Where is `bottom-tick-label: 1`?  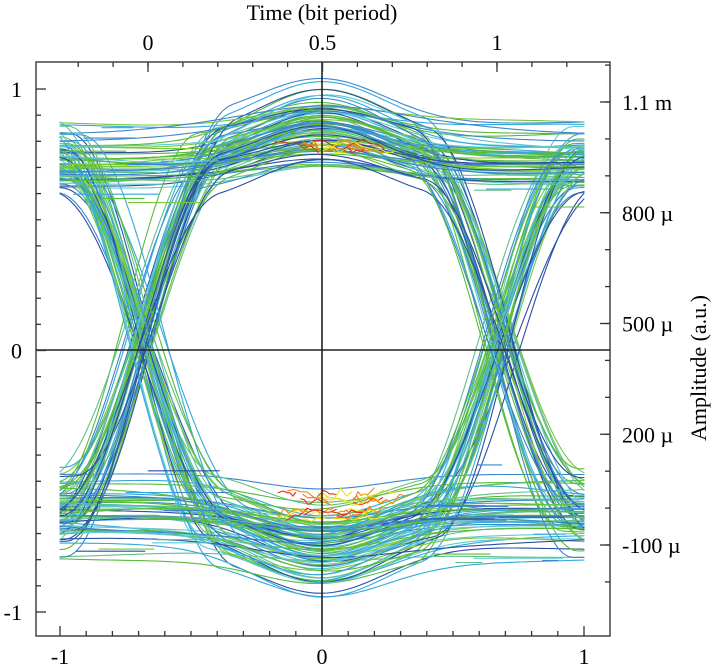 bottom-tick-label: 1 is located at coordinates (584, 656).